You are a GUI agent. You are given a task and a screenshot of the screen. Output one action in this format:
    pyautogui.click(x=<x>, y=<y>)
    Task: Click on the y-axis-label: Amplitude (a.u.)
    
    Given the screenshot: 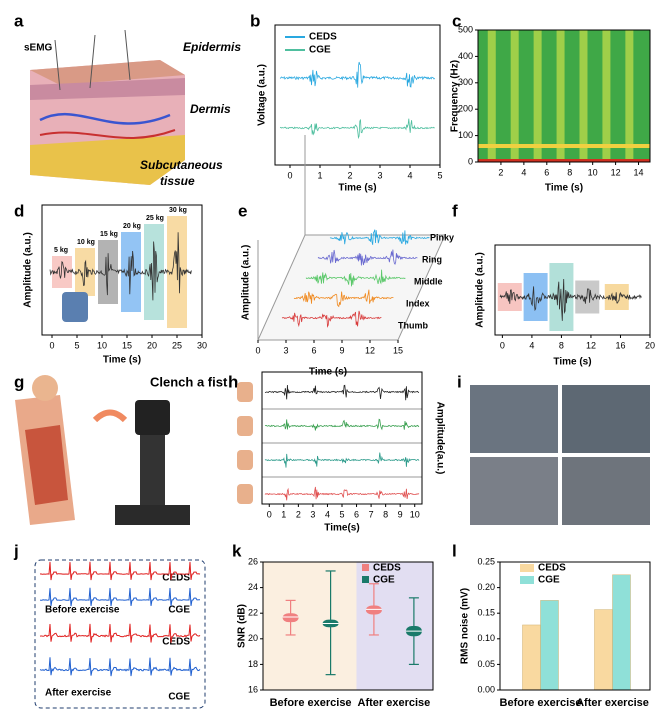 What is the action you would take?
    pyautogui.click(x=246, y=283)
    